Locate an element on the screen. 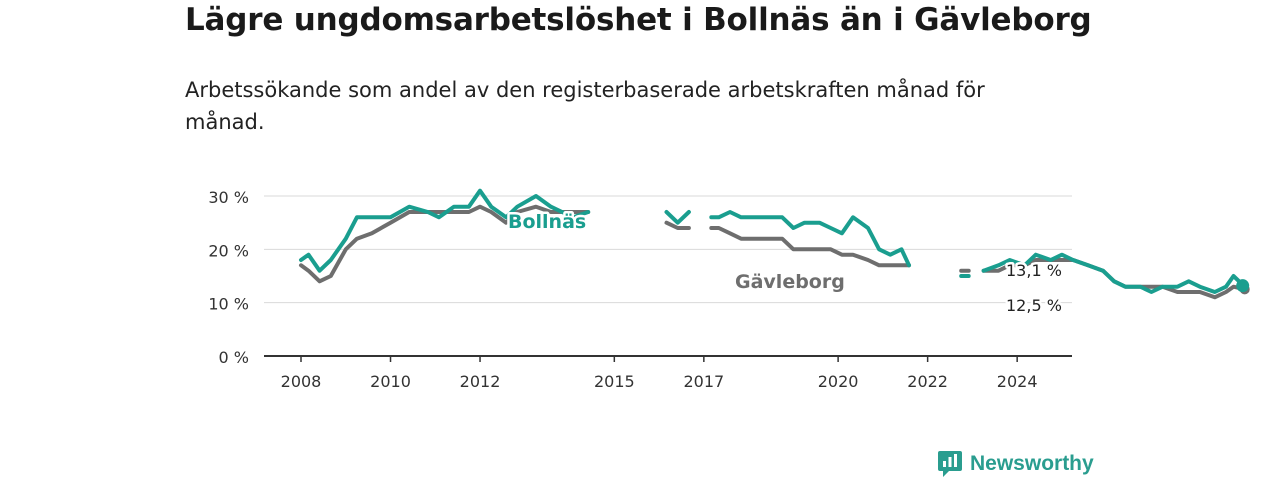  end-label-bollnas-halo: 13,1 % is located at coordinates (1034, 270).